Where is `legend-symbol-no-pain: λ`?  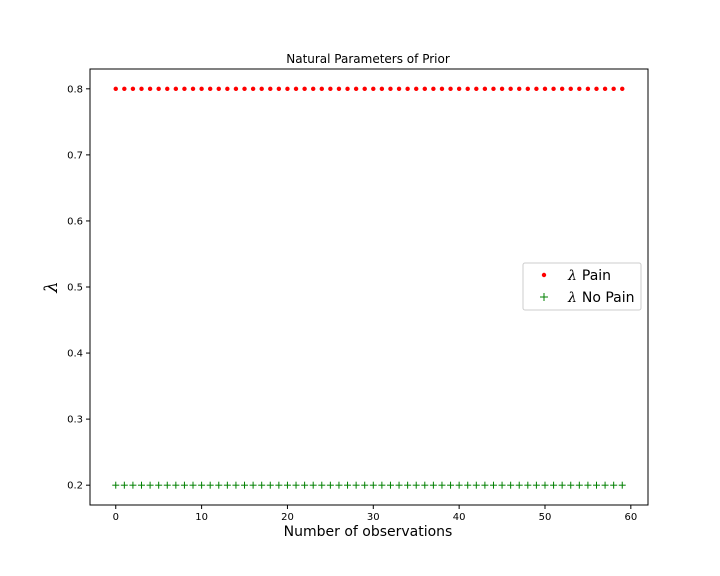
legend-symbol-no-pain: λ is located at coordinates (572, 298).